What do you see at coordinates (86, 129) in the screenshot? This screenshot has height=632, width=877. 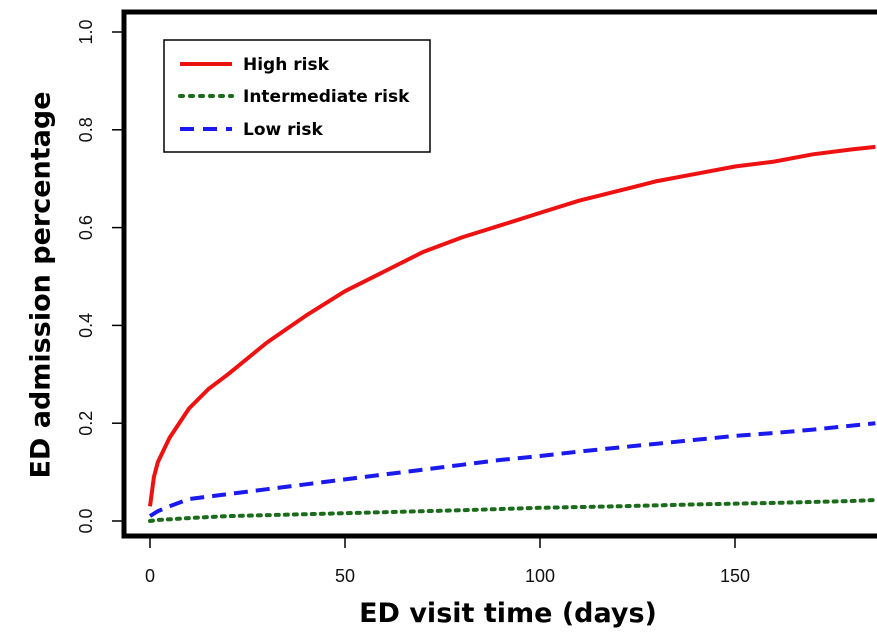 I see `y-tick-label: 0.8` at bounding box center [86, 129].